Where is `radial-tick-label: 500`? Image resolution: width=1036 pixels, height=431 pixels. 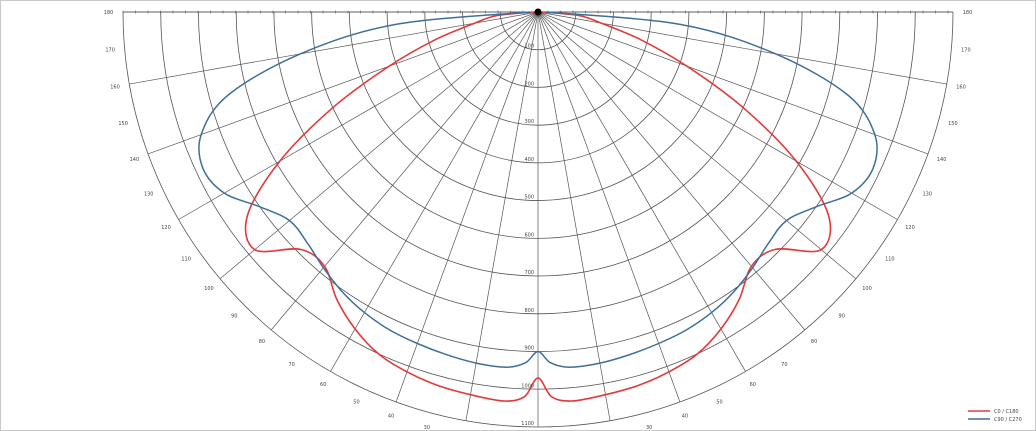
radial-tick-label: 500 is located at coordinates (529, 198).